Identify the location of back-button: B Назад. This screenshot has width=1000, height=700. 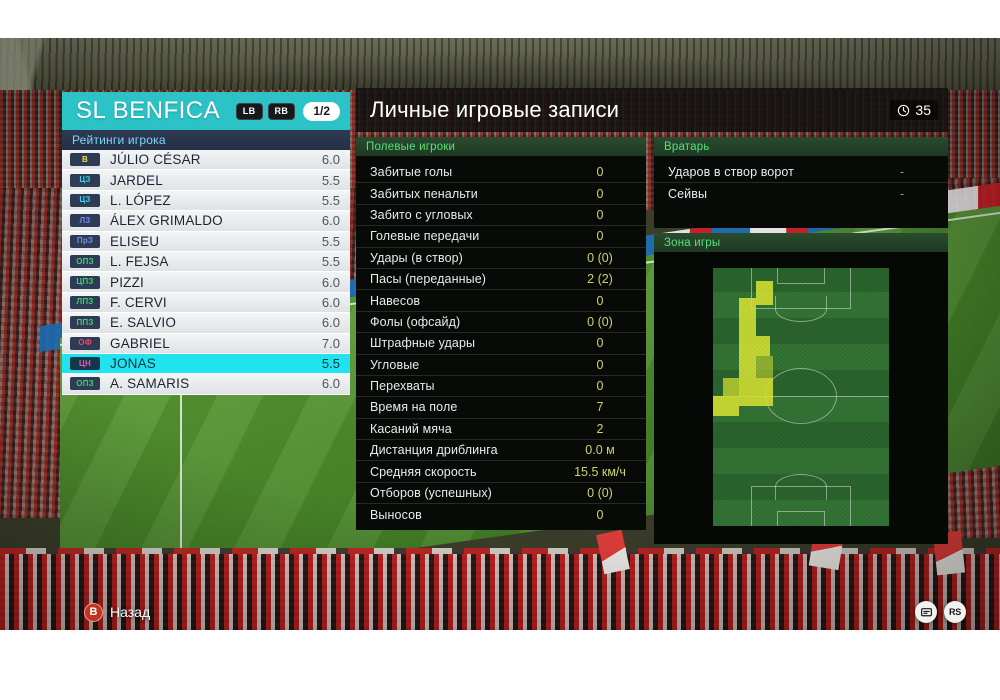
(117, 612).